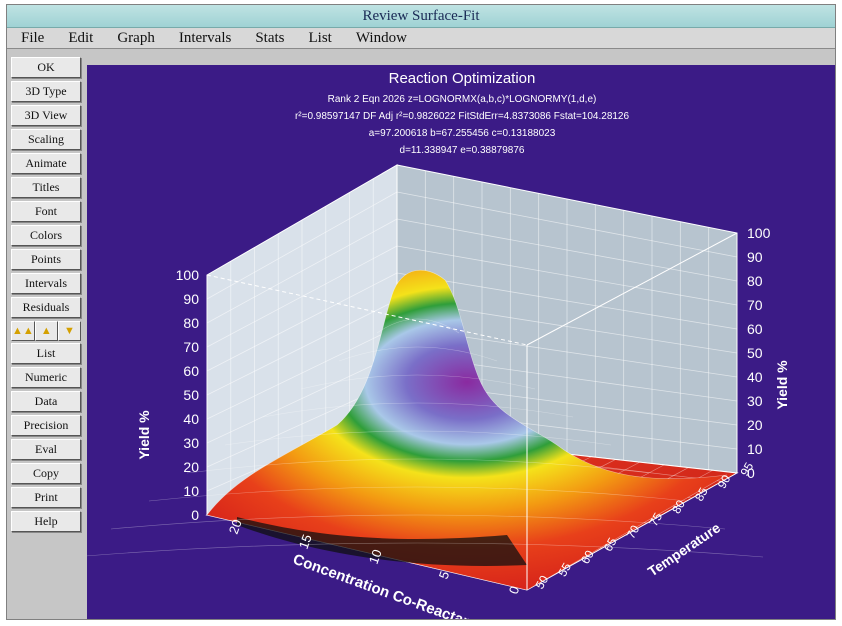  I want to click on residuals-button: Residuals, so click(46, 307).